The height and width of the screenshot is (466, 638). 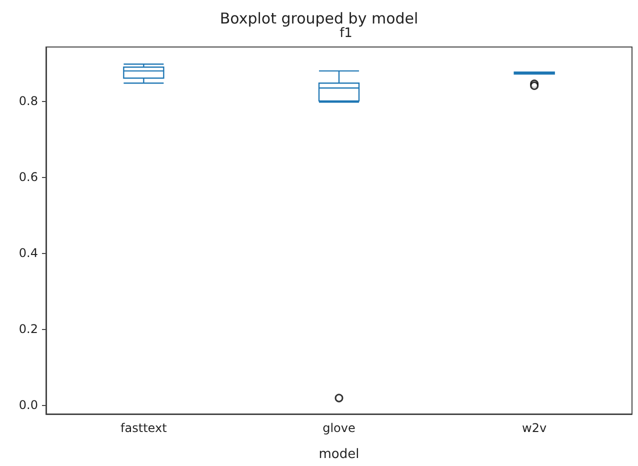 What do you see at coordinates (28, 177) in the screenshot?
I see `y-tick-label: 0.6` at bounding box center [28, 177].